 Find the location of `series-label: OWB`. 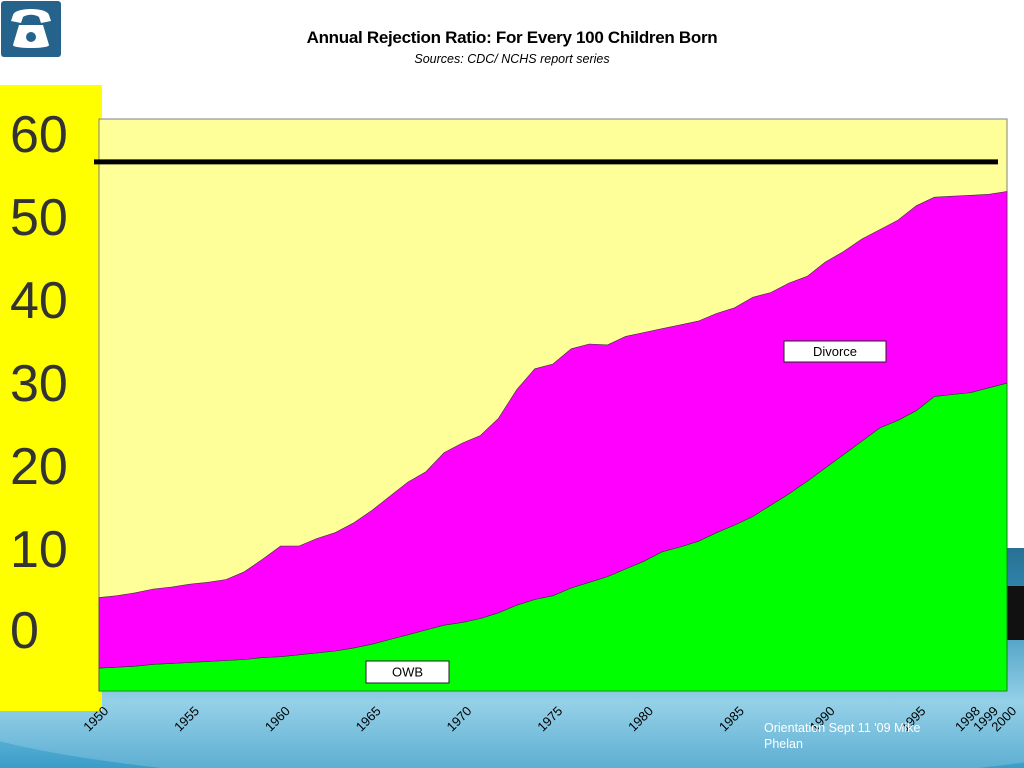

series-label: OWB is located at coordinates (407, 672).